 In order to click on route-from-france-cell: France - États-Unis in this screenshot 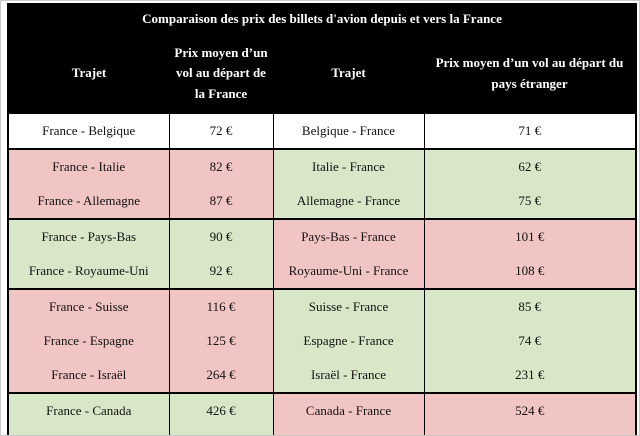, I will do `click(88, 431)`.